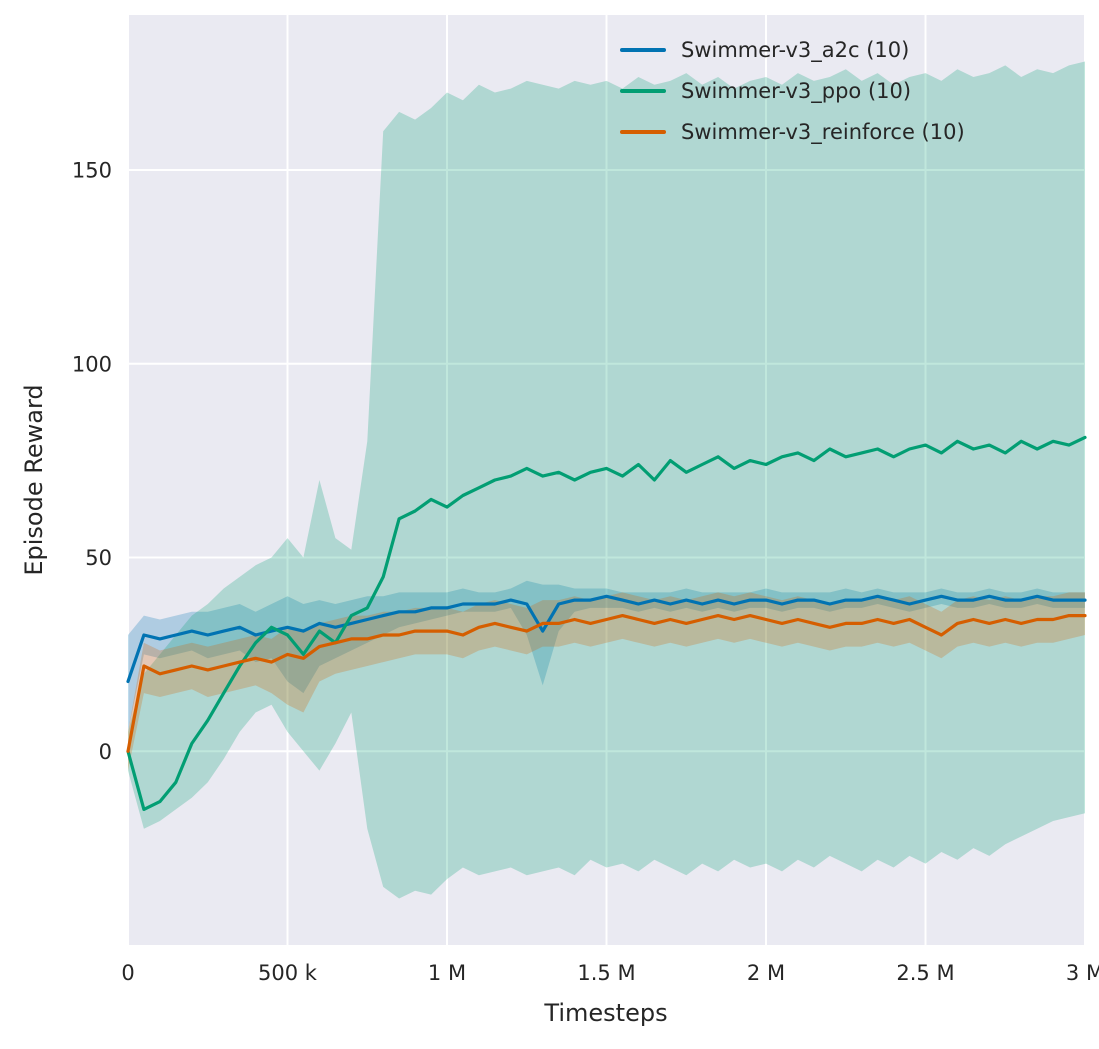 Image resolution: width=1099 pixels, height=1049 pixels. Describe the element at coordinates (823, 132) in the screenshot. I see `legend-label: Swimmer-v3_reinforce (10)` at that location.